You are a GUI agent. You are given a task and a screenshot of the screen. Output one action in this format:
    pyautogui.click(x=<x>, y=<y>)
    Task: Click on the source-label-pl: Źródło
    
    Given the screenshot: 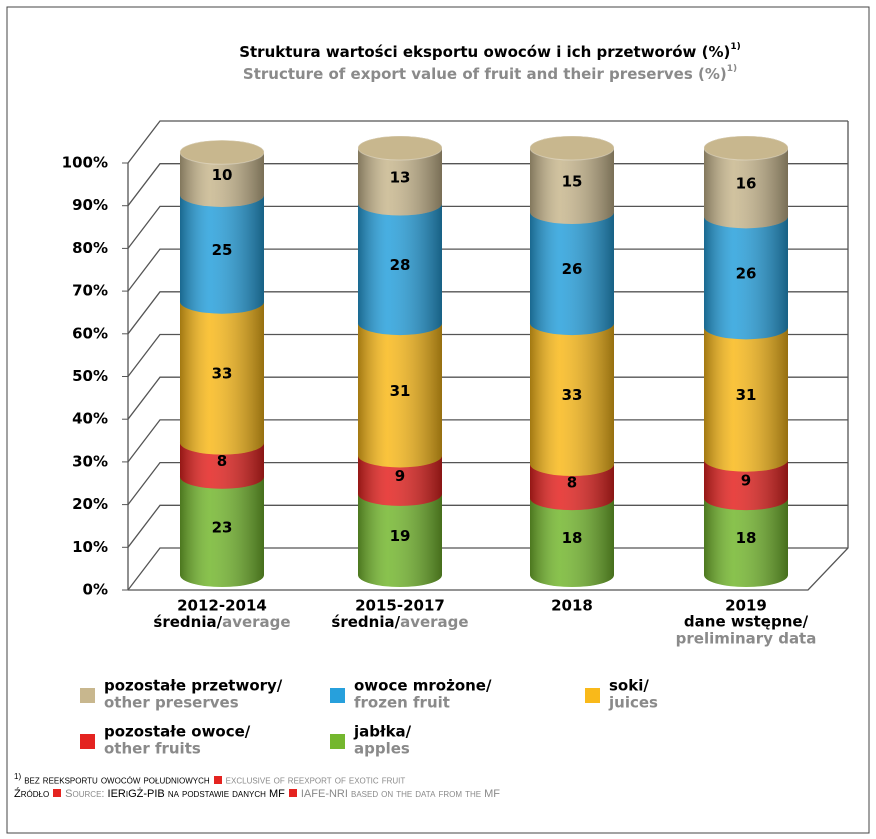 What is the action you would take?
    pyautogui.click(x=32, y=794)
    